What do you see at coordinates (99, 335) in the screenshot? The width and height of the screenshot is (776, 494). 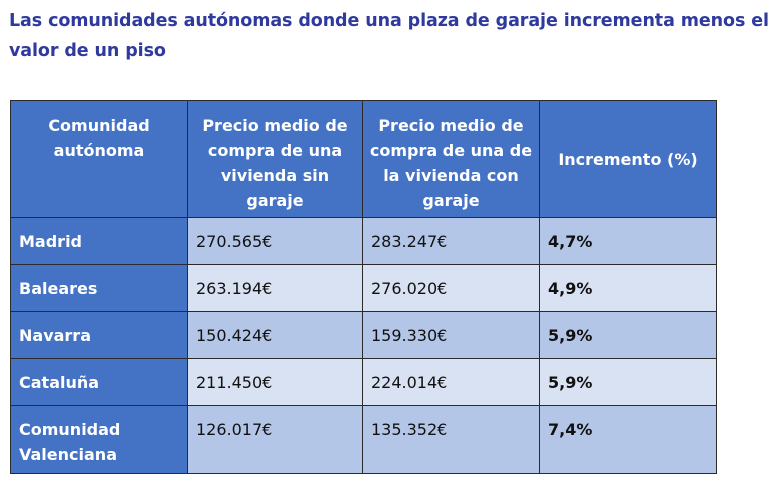 I see `region-cell: Navarra` at bounding box center [99, 335].